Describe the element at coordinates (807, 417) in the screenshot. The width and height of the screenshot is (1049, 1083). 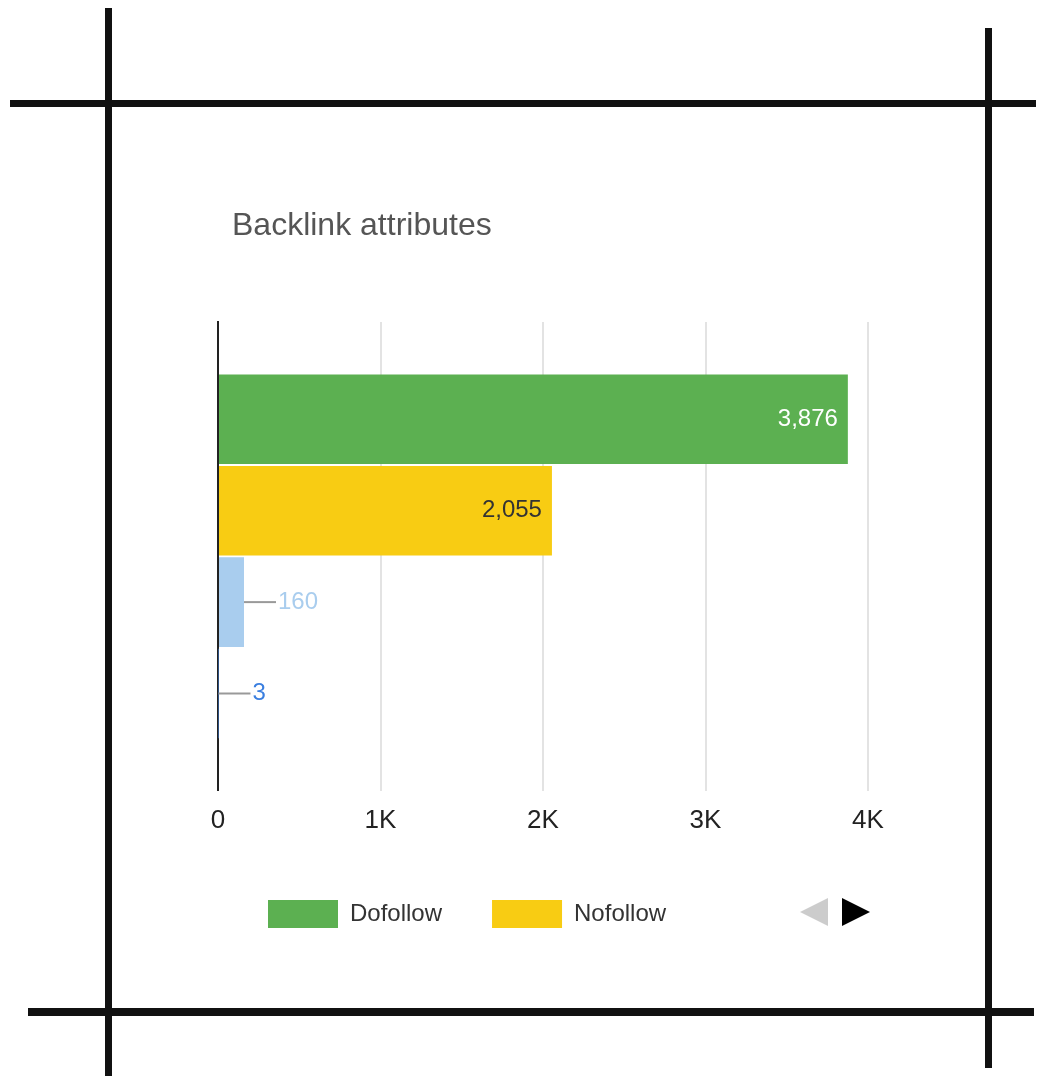
I see `data-label: 3,876` at that location.